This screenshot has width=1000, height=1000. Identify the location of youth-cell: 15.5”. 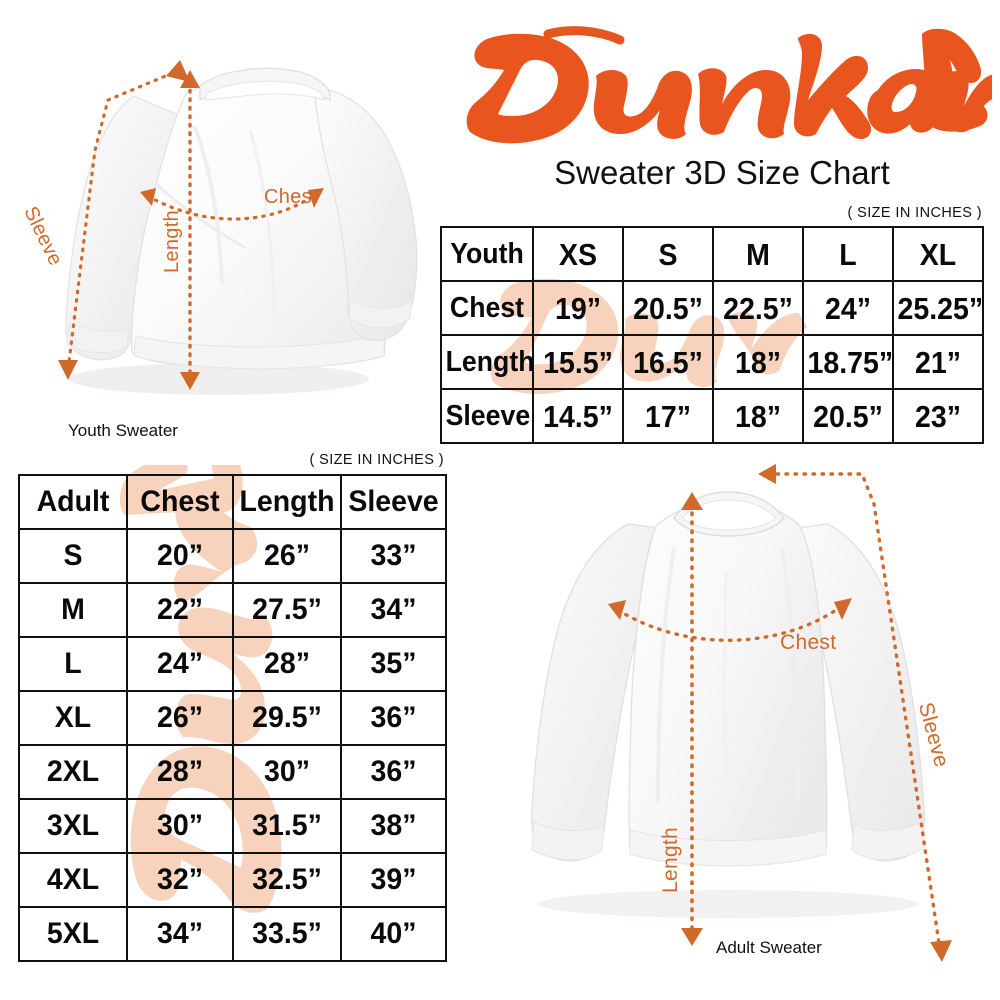
(578, 362).